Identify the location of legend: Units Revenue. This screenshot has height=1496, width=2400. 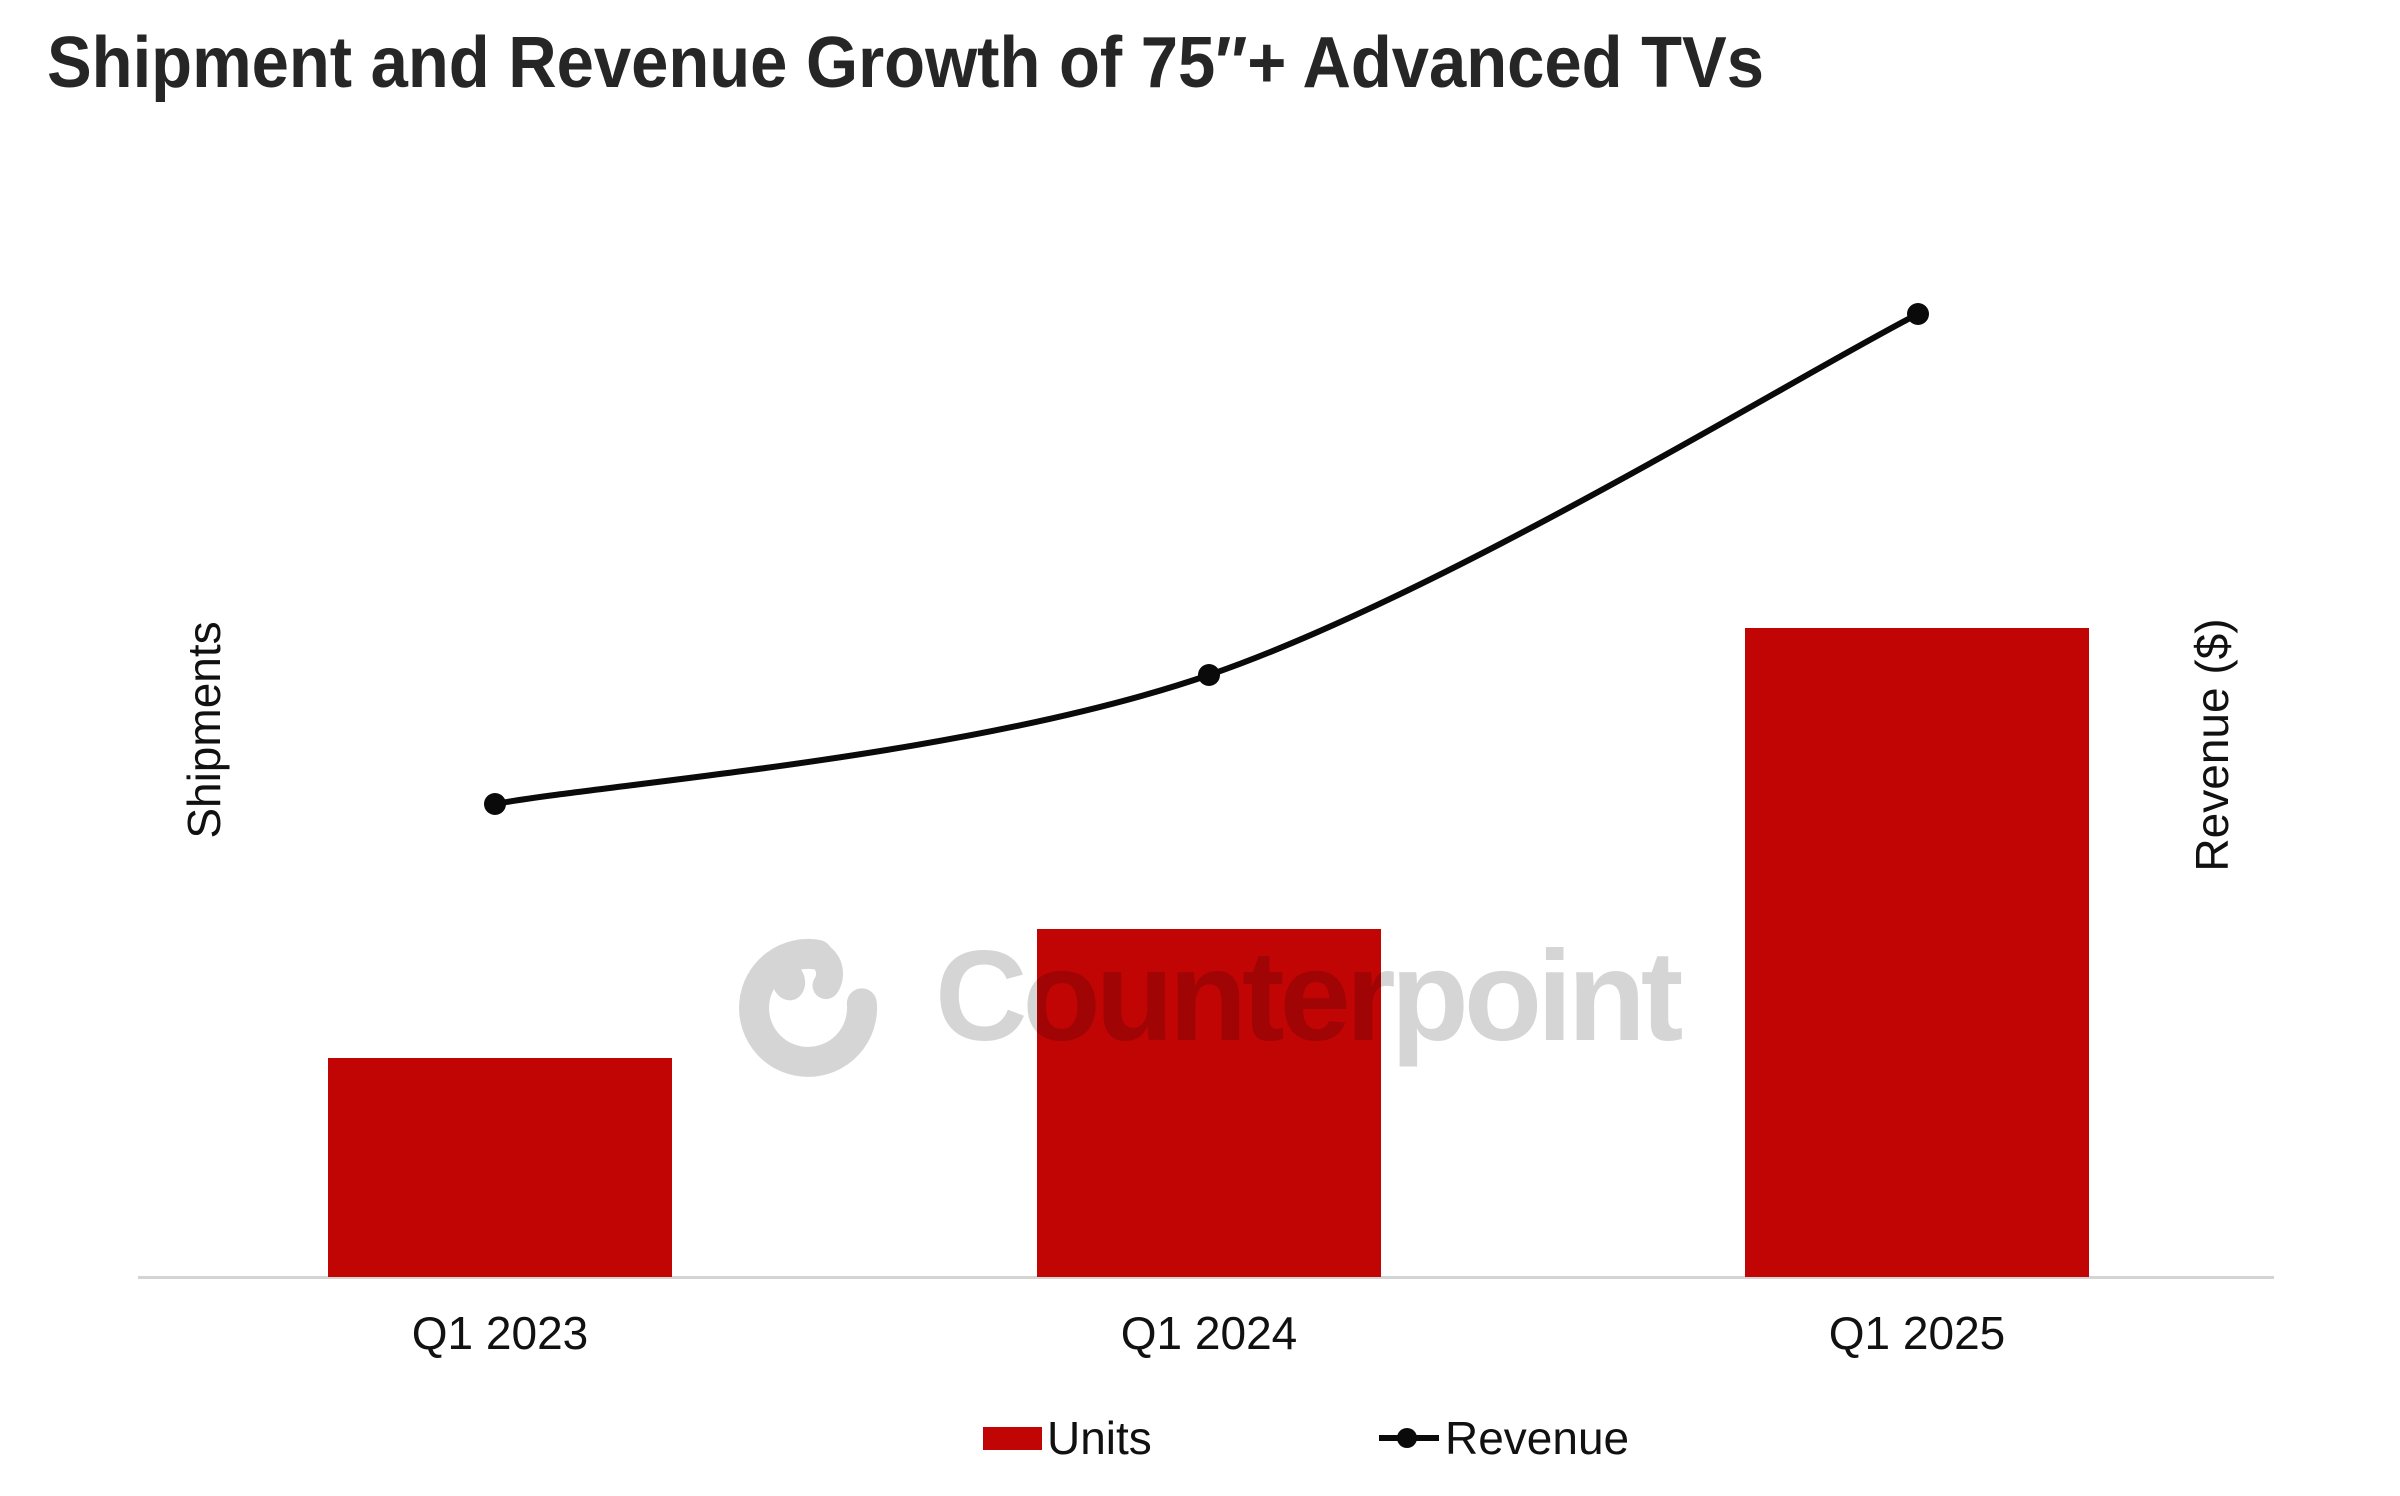
(1200, 1440).